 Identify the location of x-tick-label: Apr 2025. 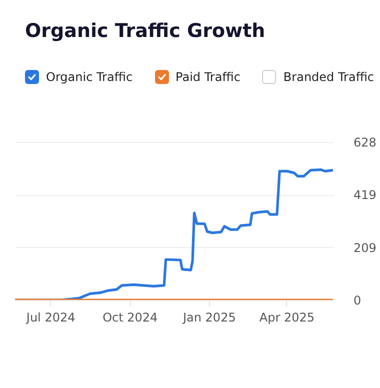
(287, 317).